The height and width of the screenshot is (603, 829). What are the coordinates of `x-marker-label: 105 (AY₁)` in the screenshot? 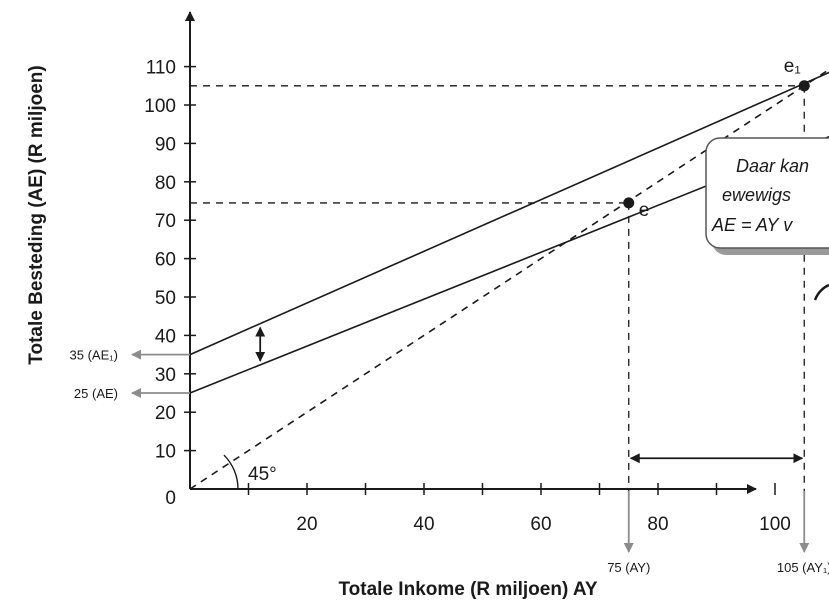 It's located at (803, 567).